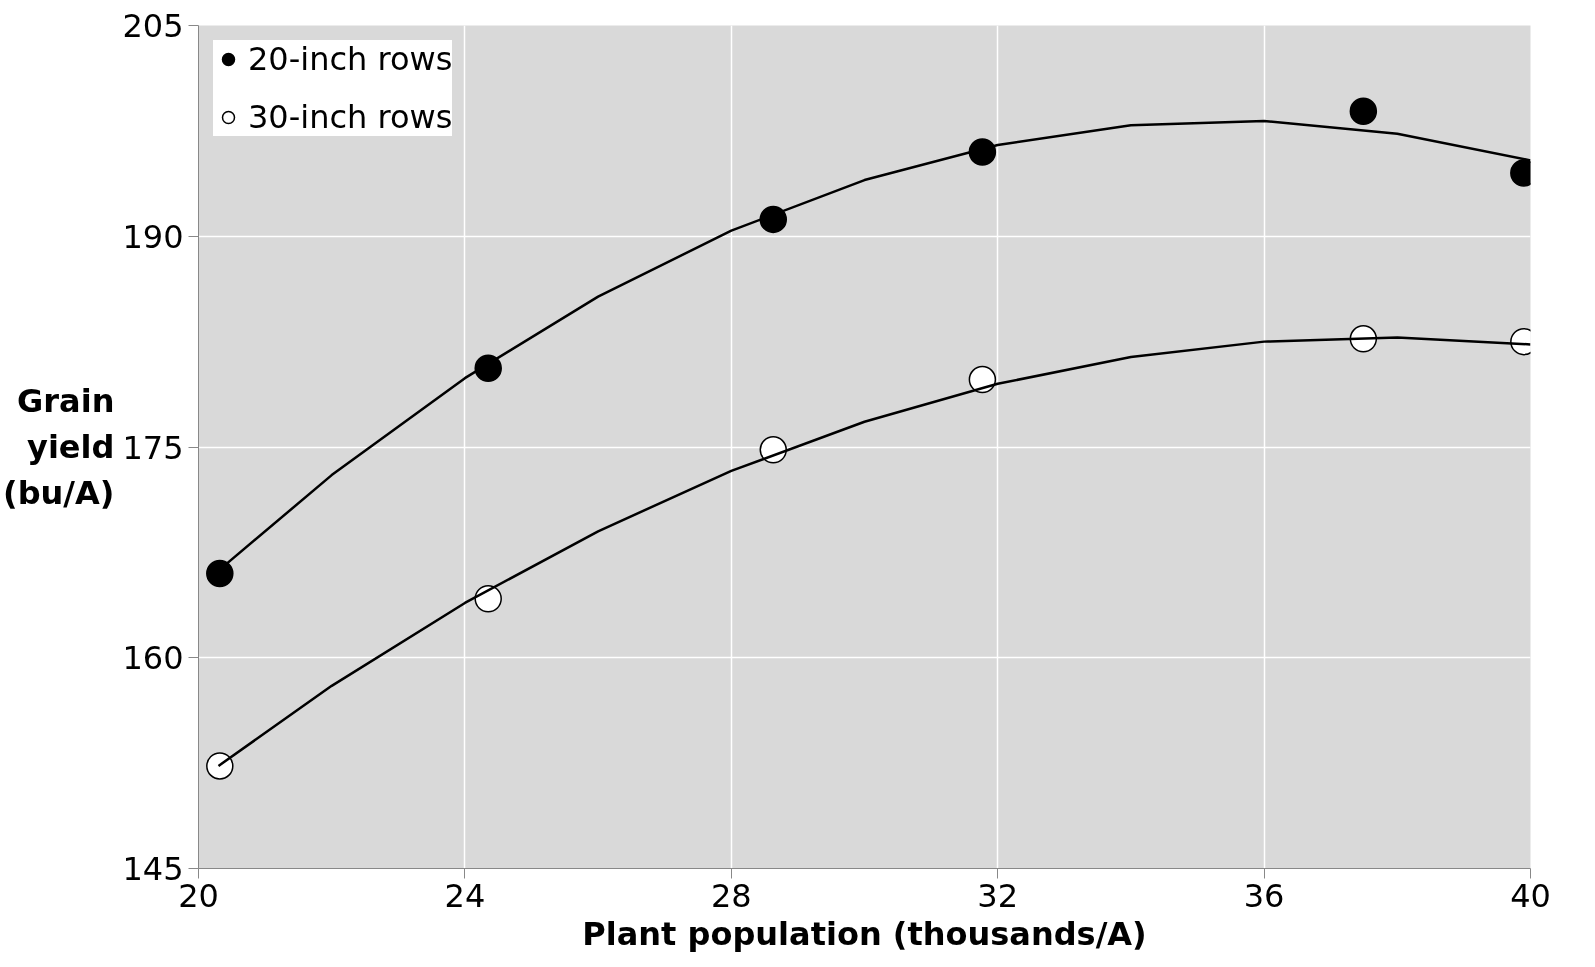 The width and height of the screenshot is (1595, 967). What do you see at coordinates (153, 26) in the screenshot?
I see `y-tick-label: 205` at bounding box center [153, 26].